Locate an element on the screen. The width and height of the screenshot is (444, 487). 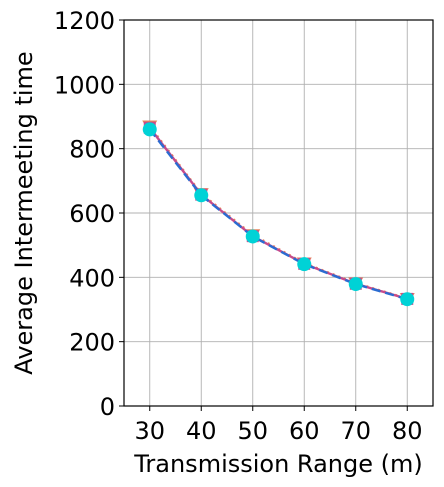
y-axis: 0 200 400 600 800 1000 1200 is located at coordinates (89, 214).